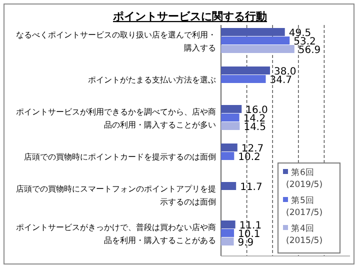  I want to click on data-label: 14.5, so click(255, 127).